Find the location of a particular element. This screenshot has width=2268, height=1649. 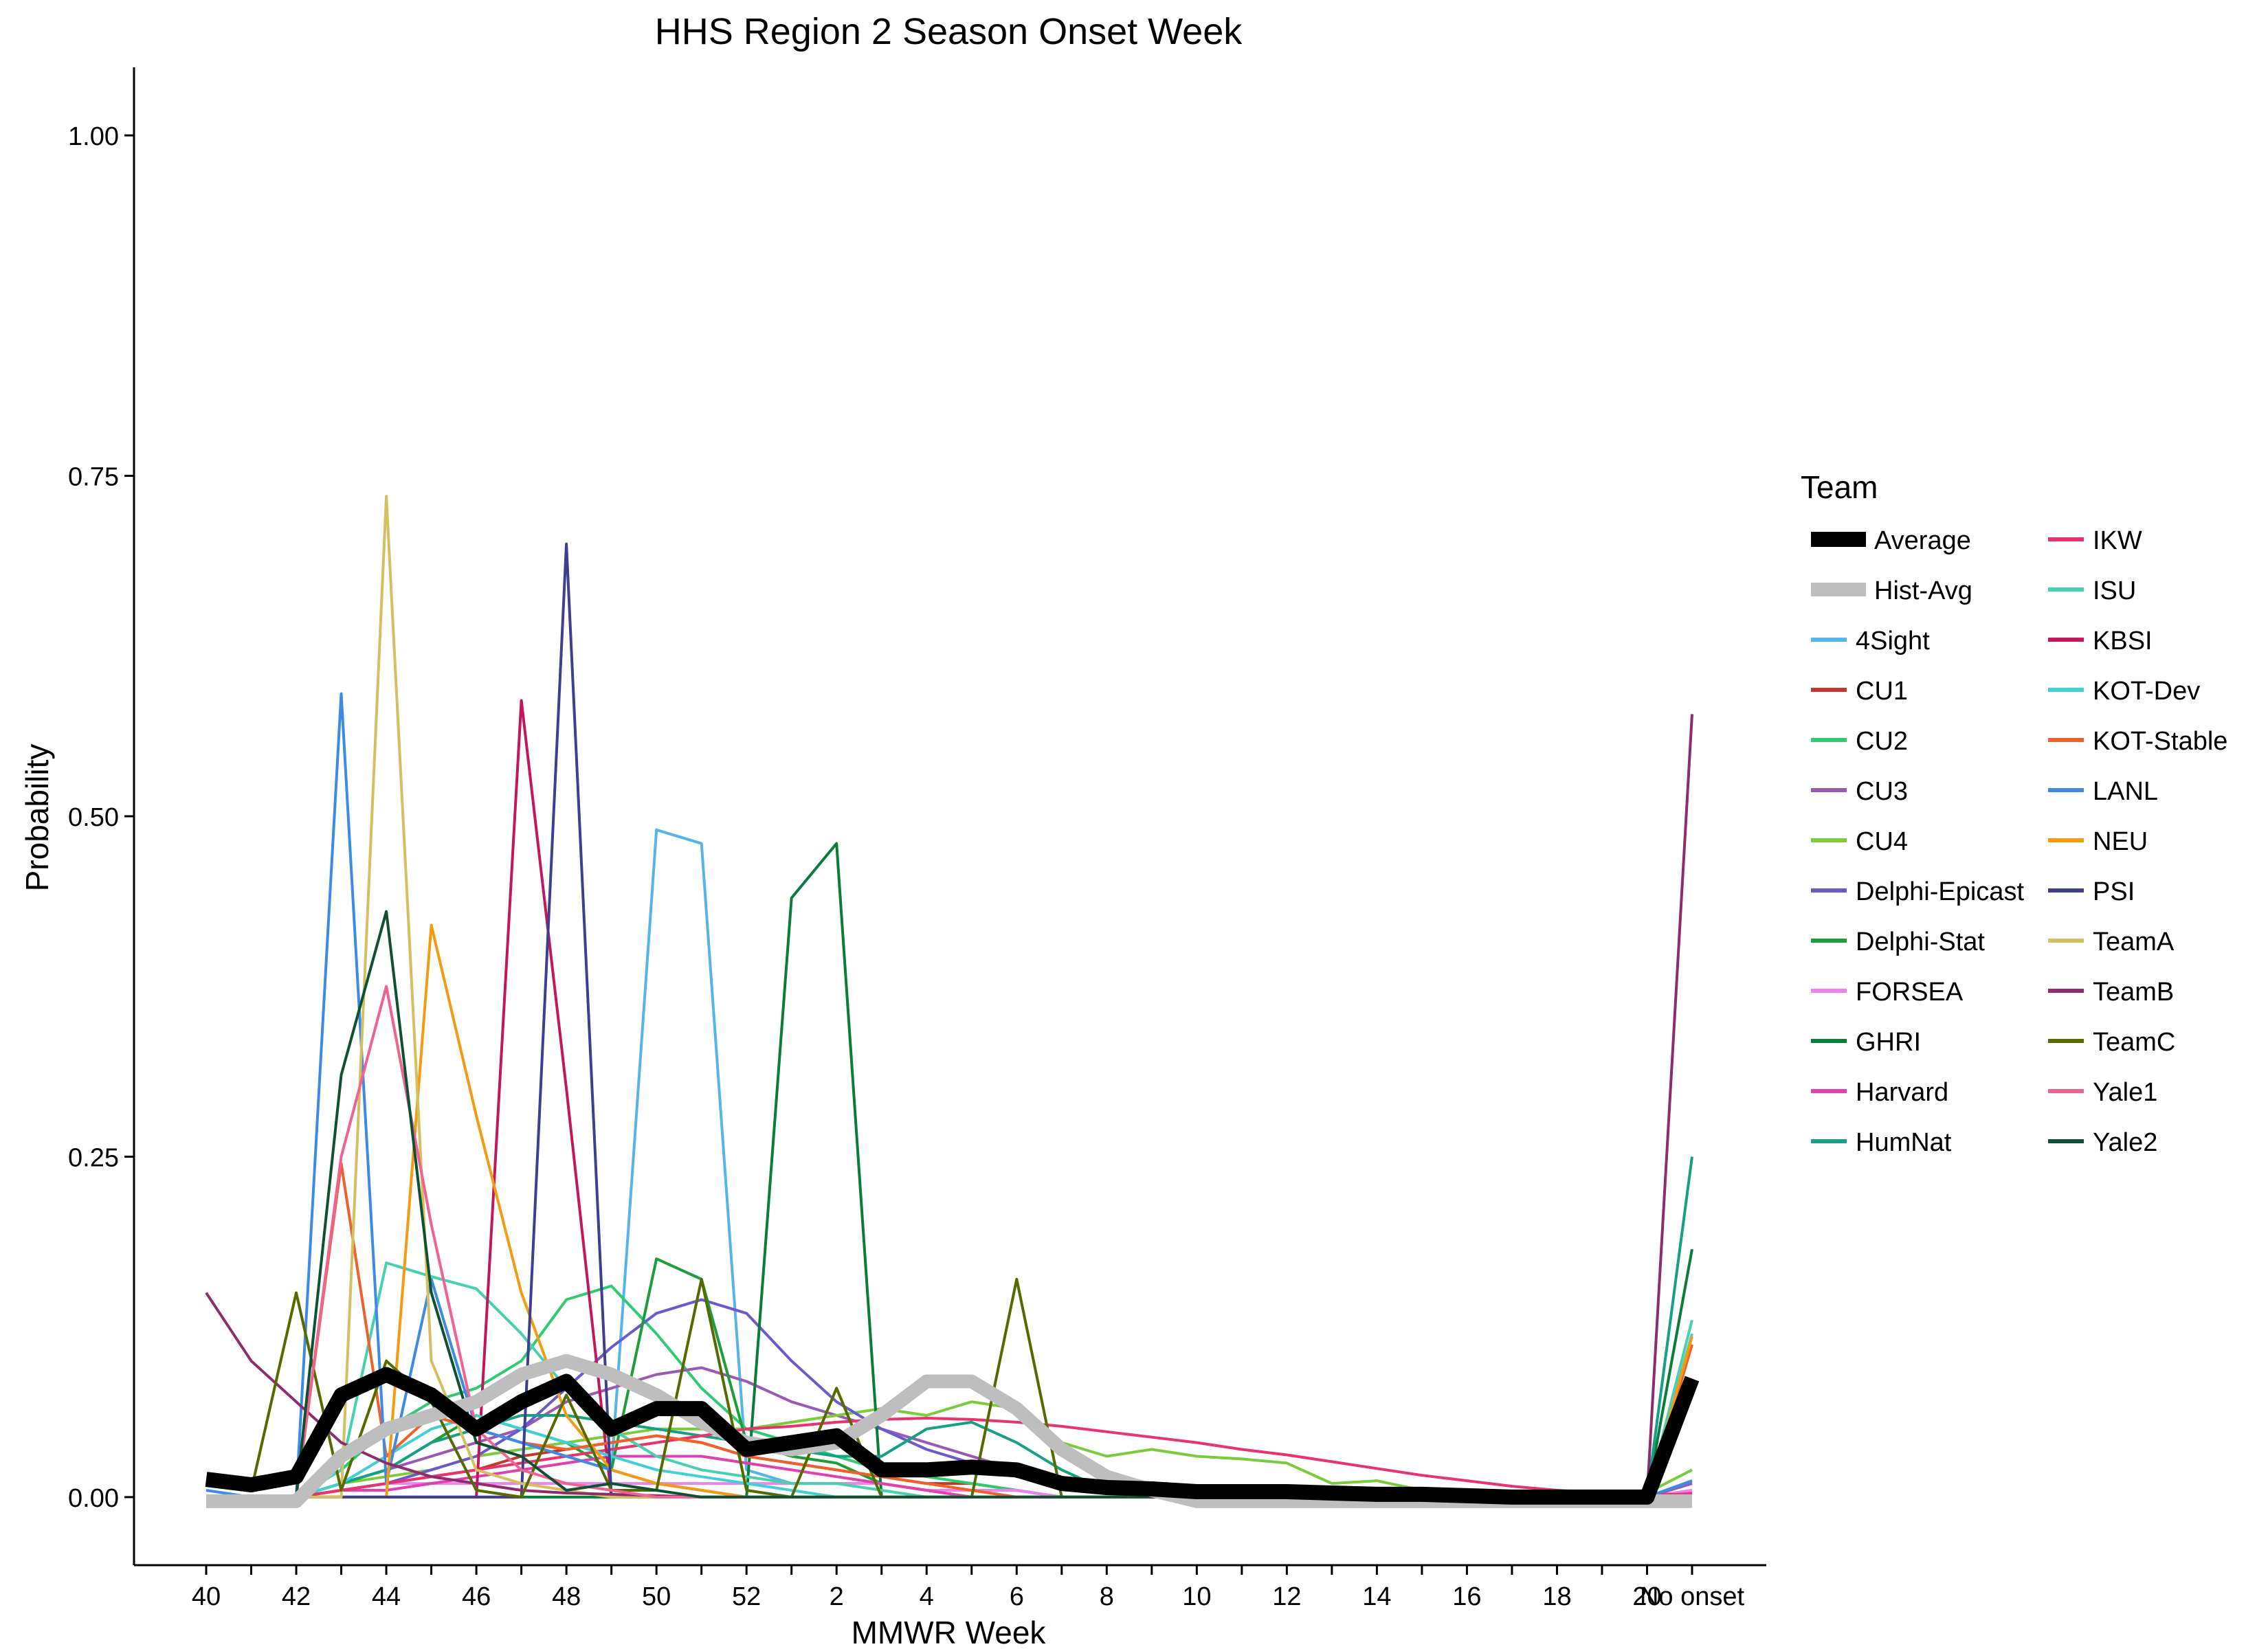

series-line-ikw is located at coordinates (949, 1458).